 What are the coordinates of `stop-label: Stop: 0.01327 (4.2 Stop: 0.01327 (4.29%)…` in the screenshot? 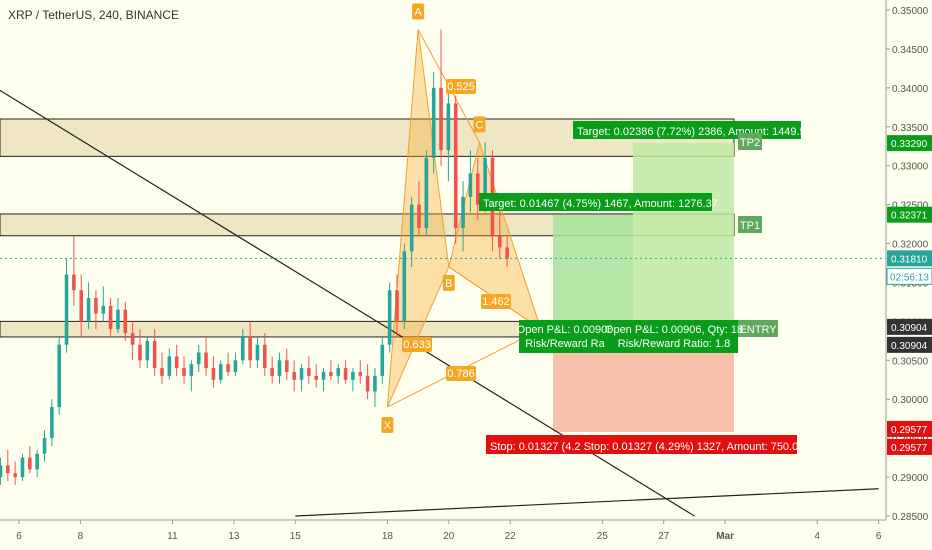 It's located at (647, 447).